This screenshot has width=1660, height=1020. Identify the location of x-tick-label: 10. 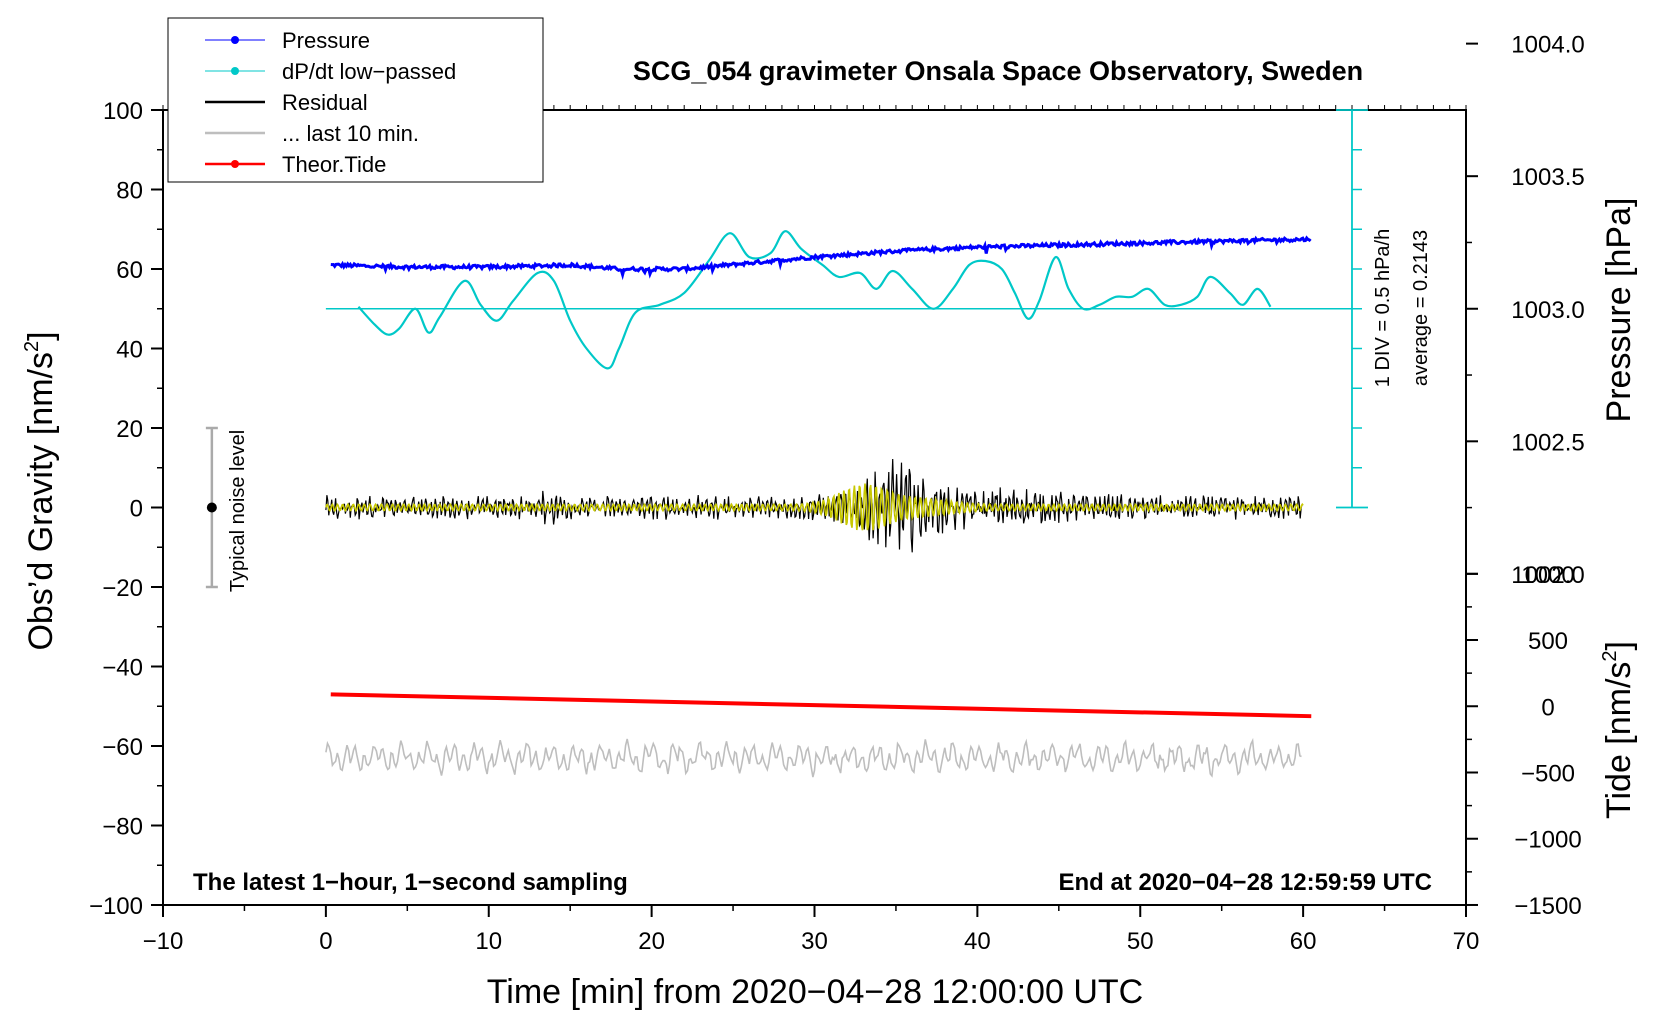
(488, 941).